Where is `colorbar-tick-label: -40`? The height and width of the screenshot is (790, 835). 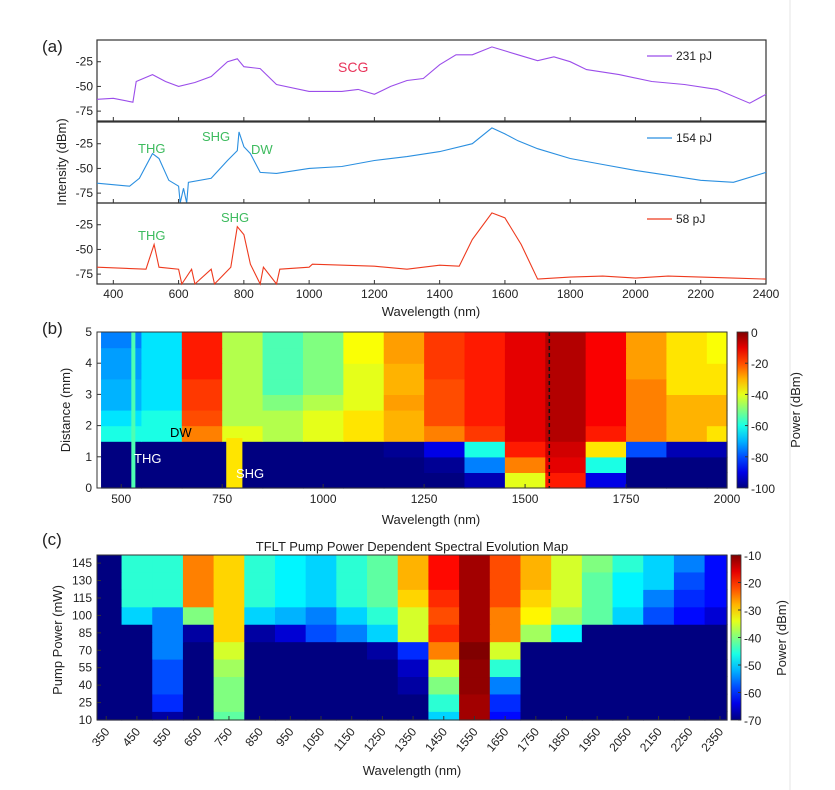 colorbar-tick-label: -40 is located at coordinates (753, 639).